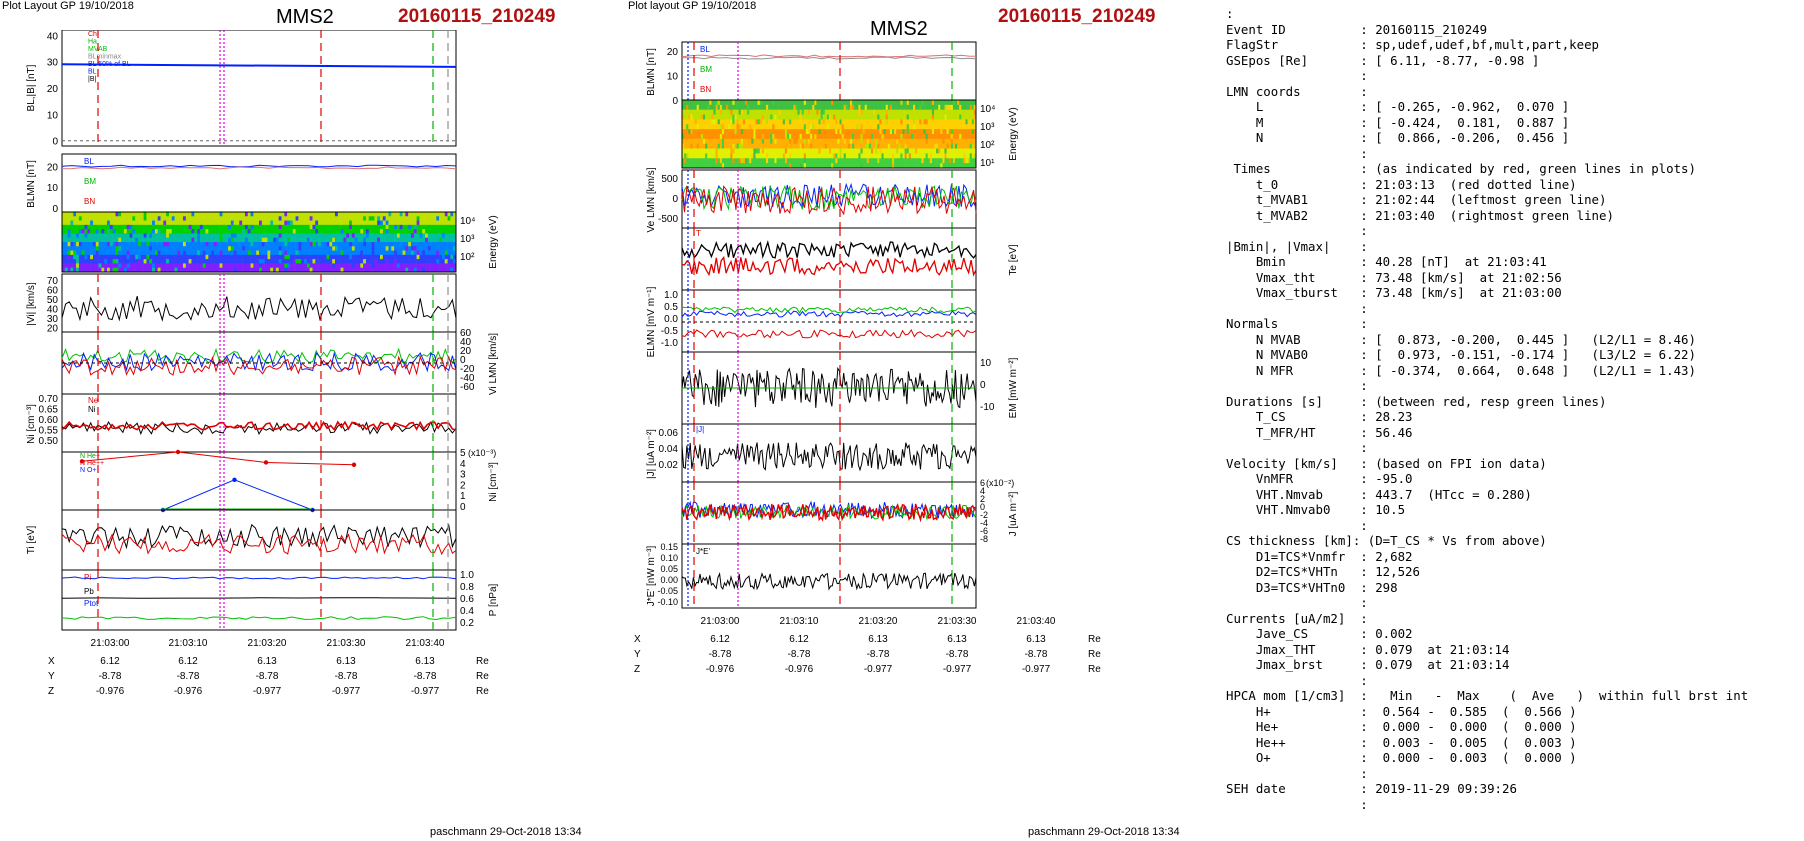 This screenshot has width=1804, height=841. What do you see at coordinates (986, 363) in the screenshot?
I see `y-tick-label: 10` at bounding box center [986, 363].